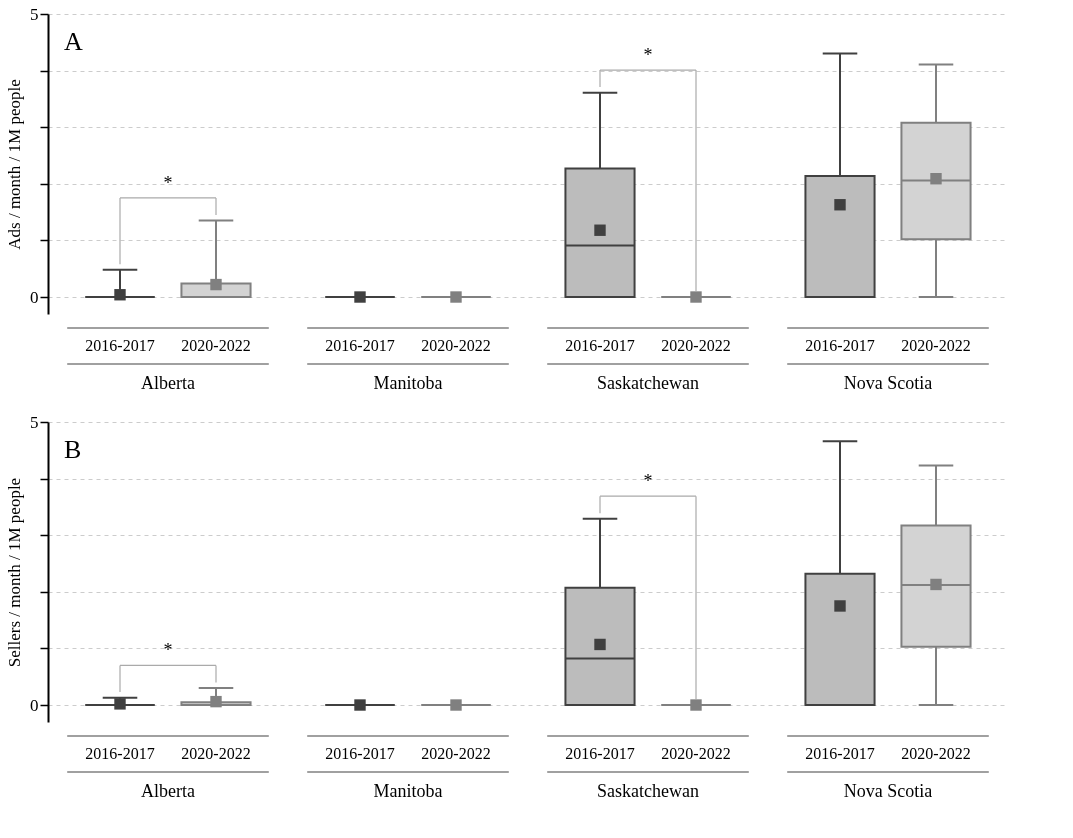 The height and width of the screenshot is (838, 1073). What do you see at coordinates (73, 41) in the screenshot?
I see `text: A` at bounding box center [73, 41].